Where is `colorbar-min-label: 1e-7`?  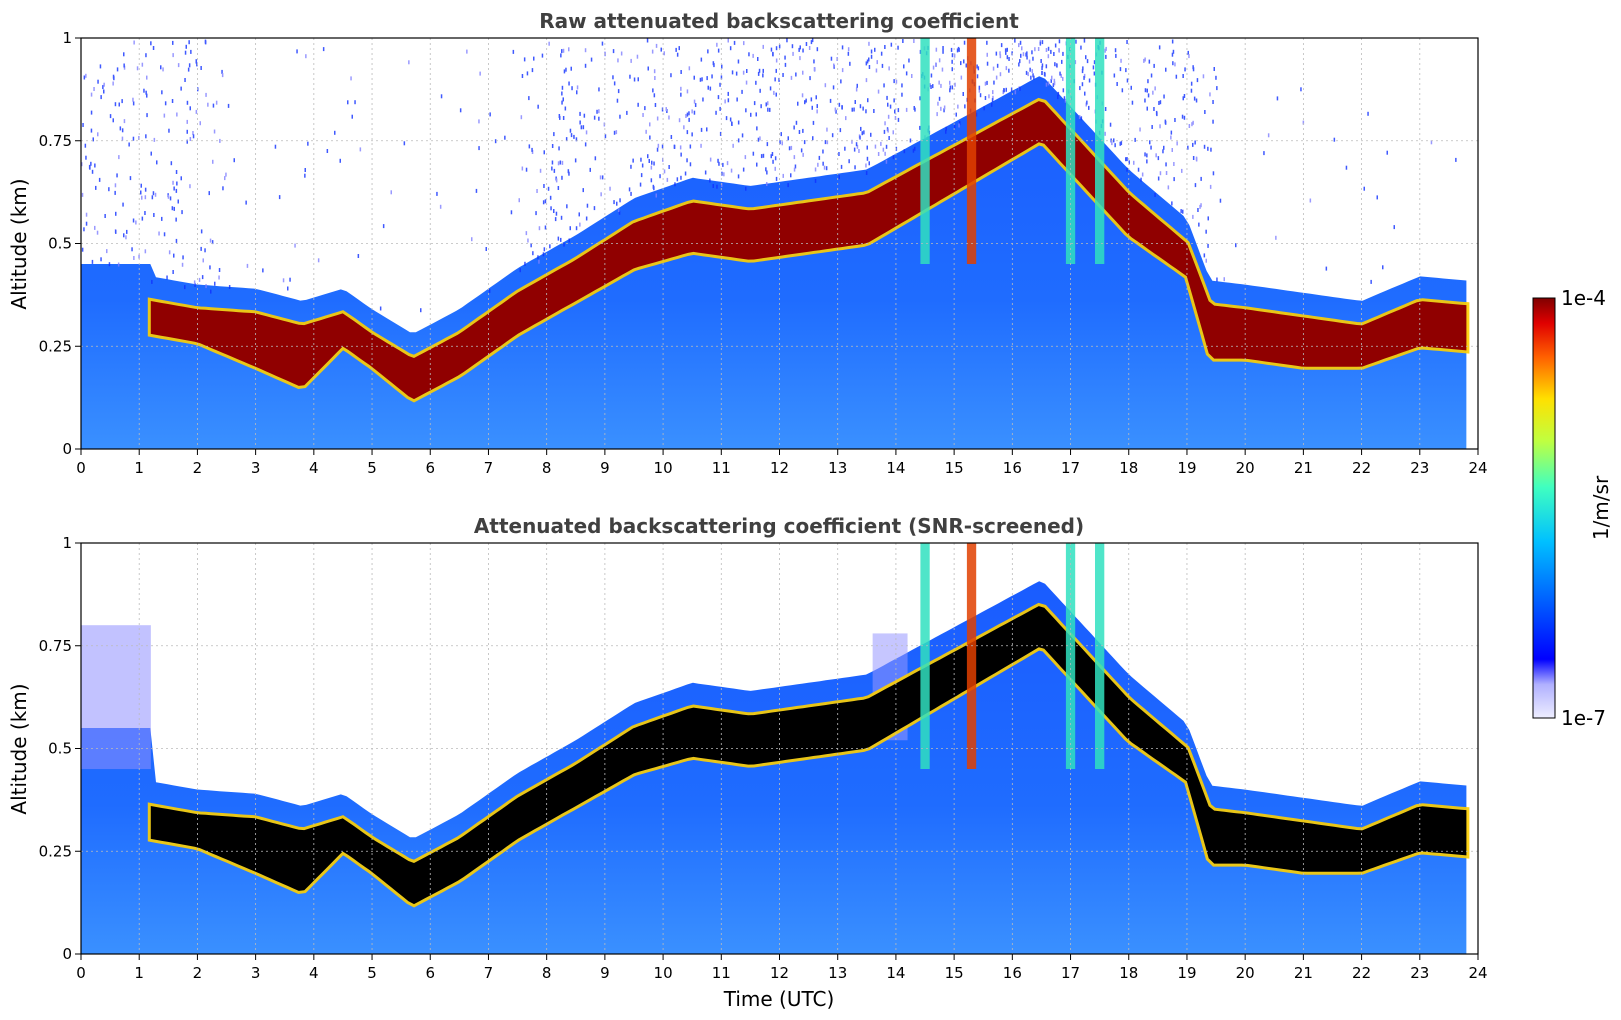 colorbar-min-label: 1e-7 is located at coordinates (1583, 718).